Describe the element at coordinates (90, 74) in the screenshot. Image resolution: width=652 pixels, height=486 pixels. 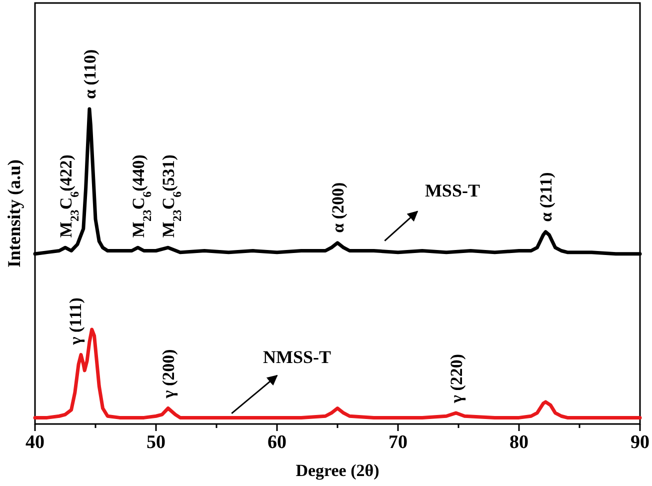
I see `annotation: α (110)` at that location.